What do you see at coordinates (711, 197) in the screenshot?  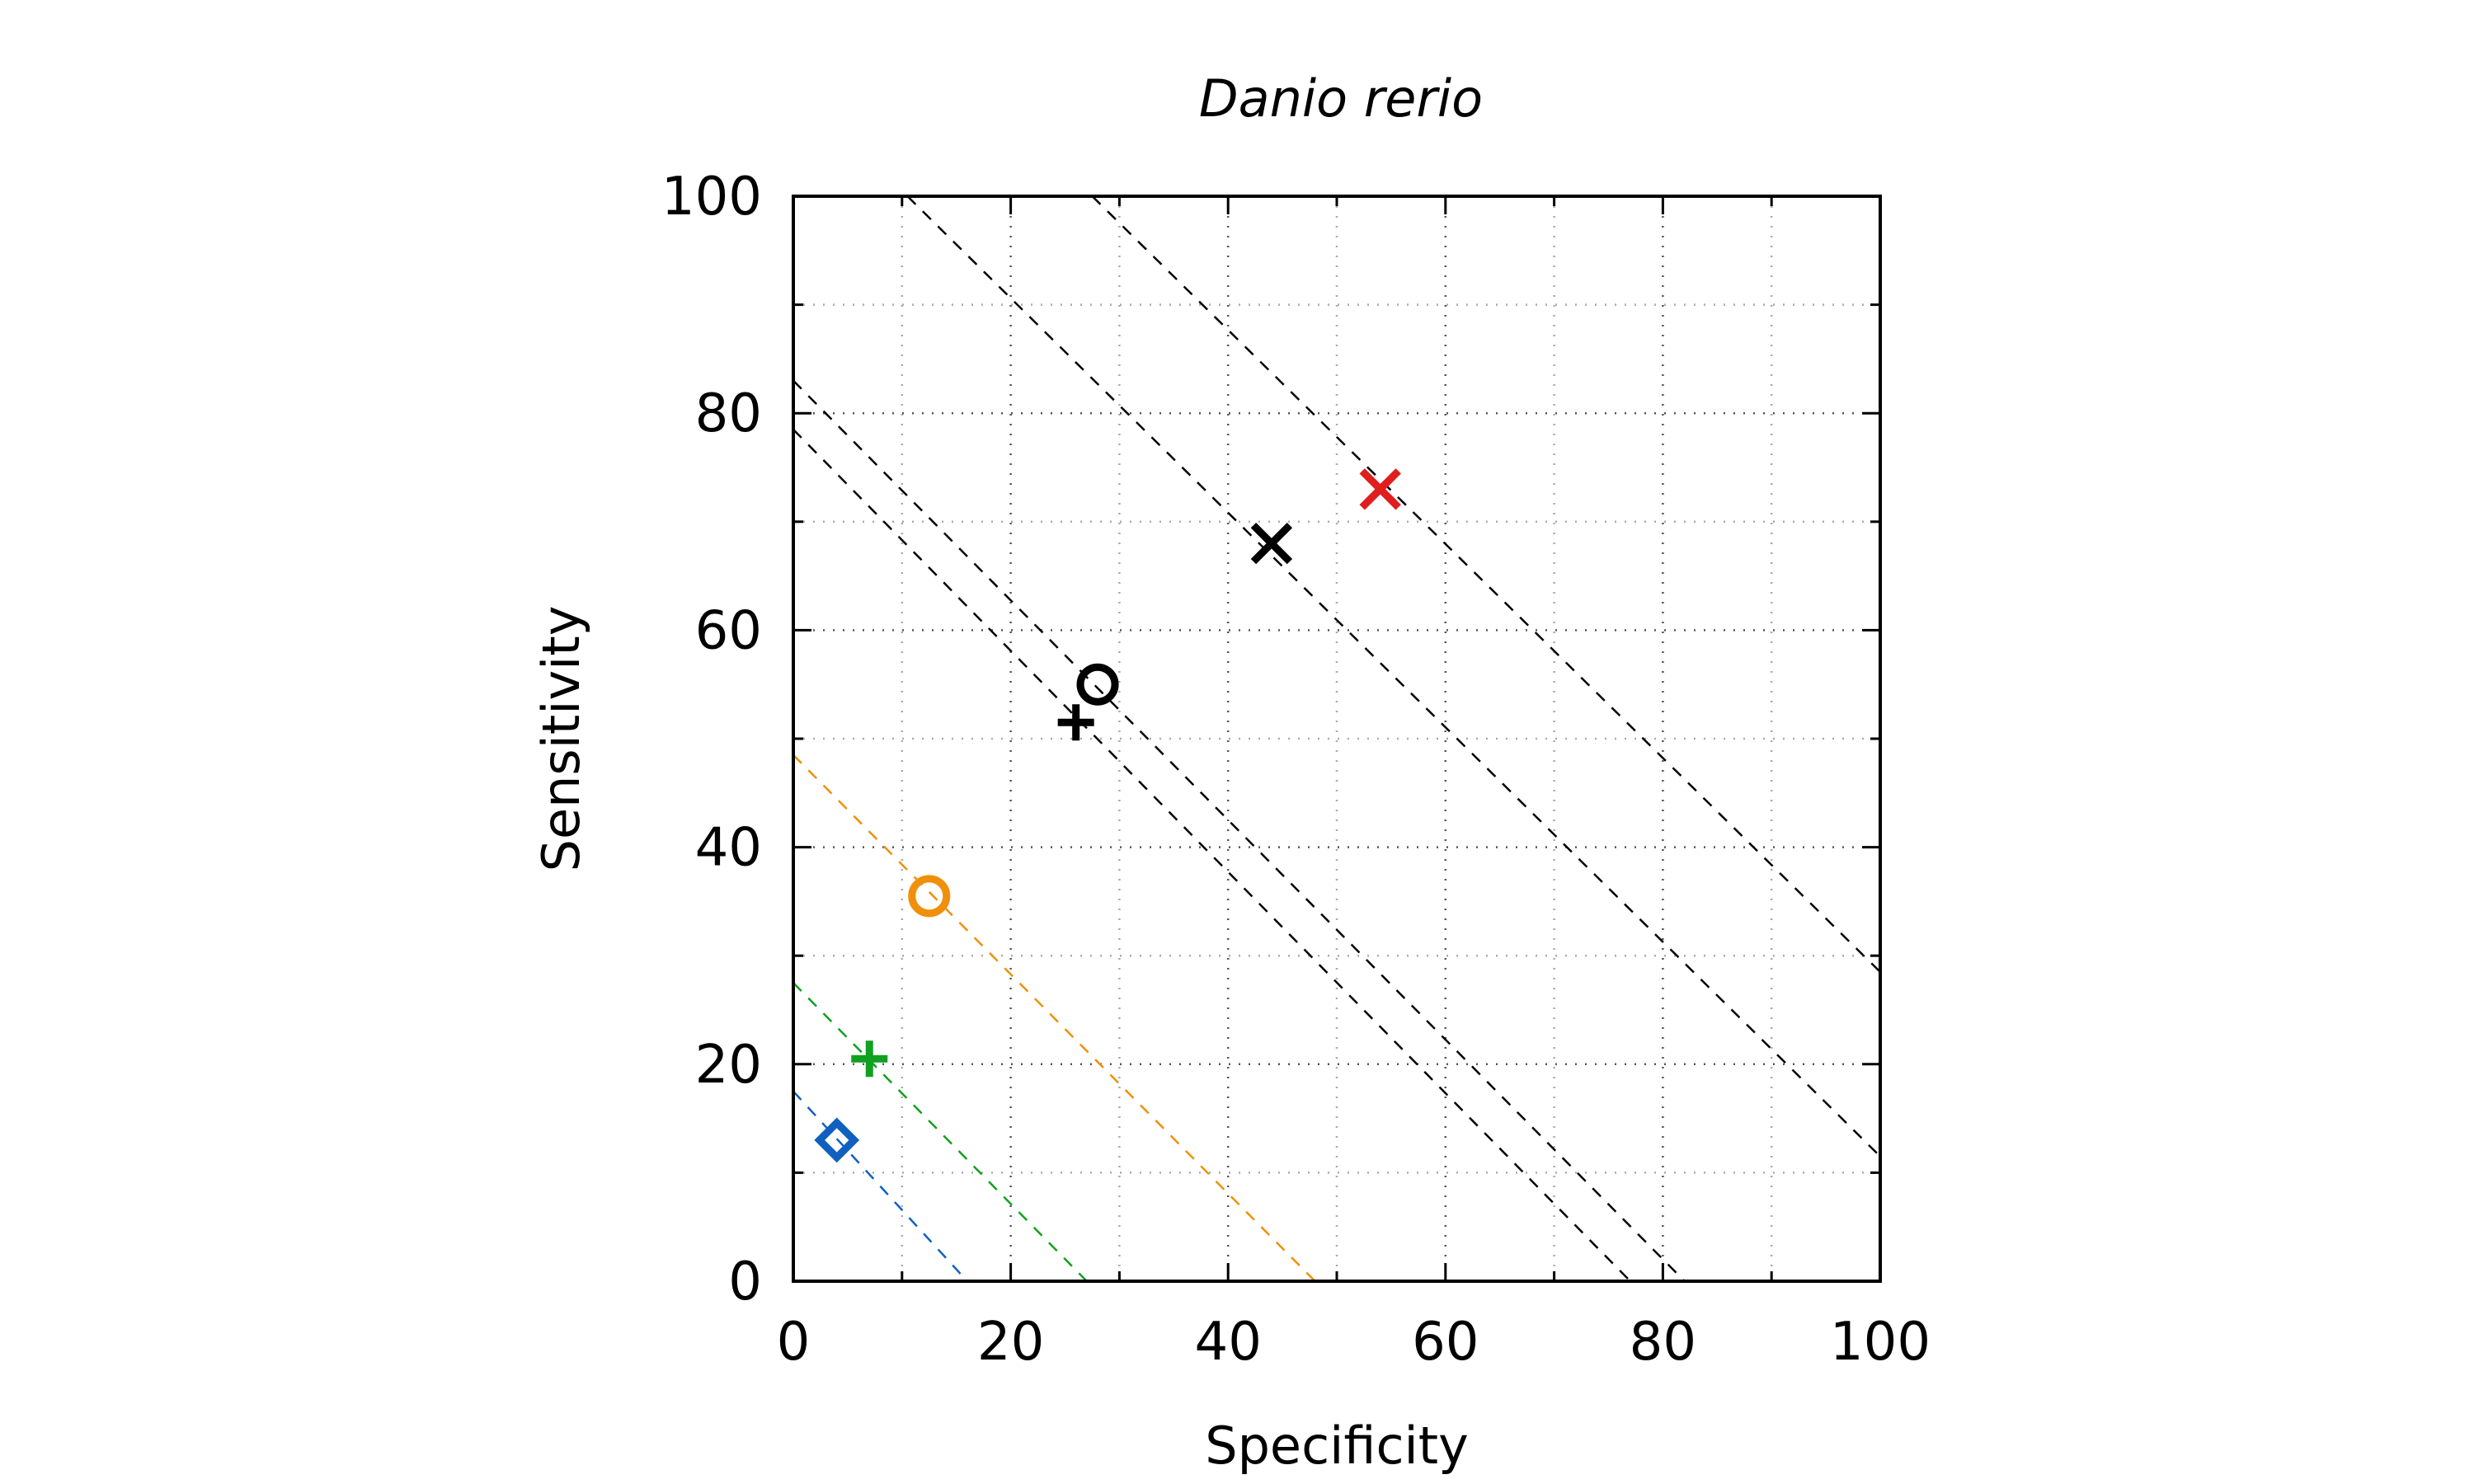 I see `y-tick-label: 100` at bounding box center [711, 197].